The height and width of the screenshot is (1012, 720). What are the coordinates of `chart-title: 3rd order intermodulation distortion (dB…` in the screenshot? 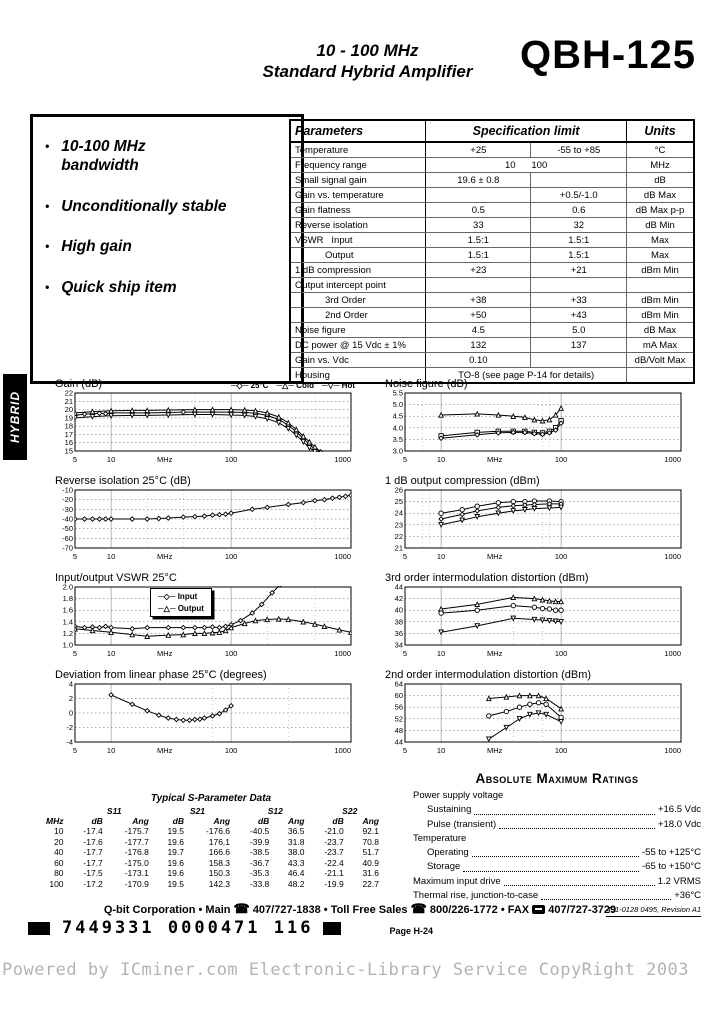 It's located at (487, 578).